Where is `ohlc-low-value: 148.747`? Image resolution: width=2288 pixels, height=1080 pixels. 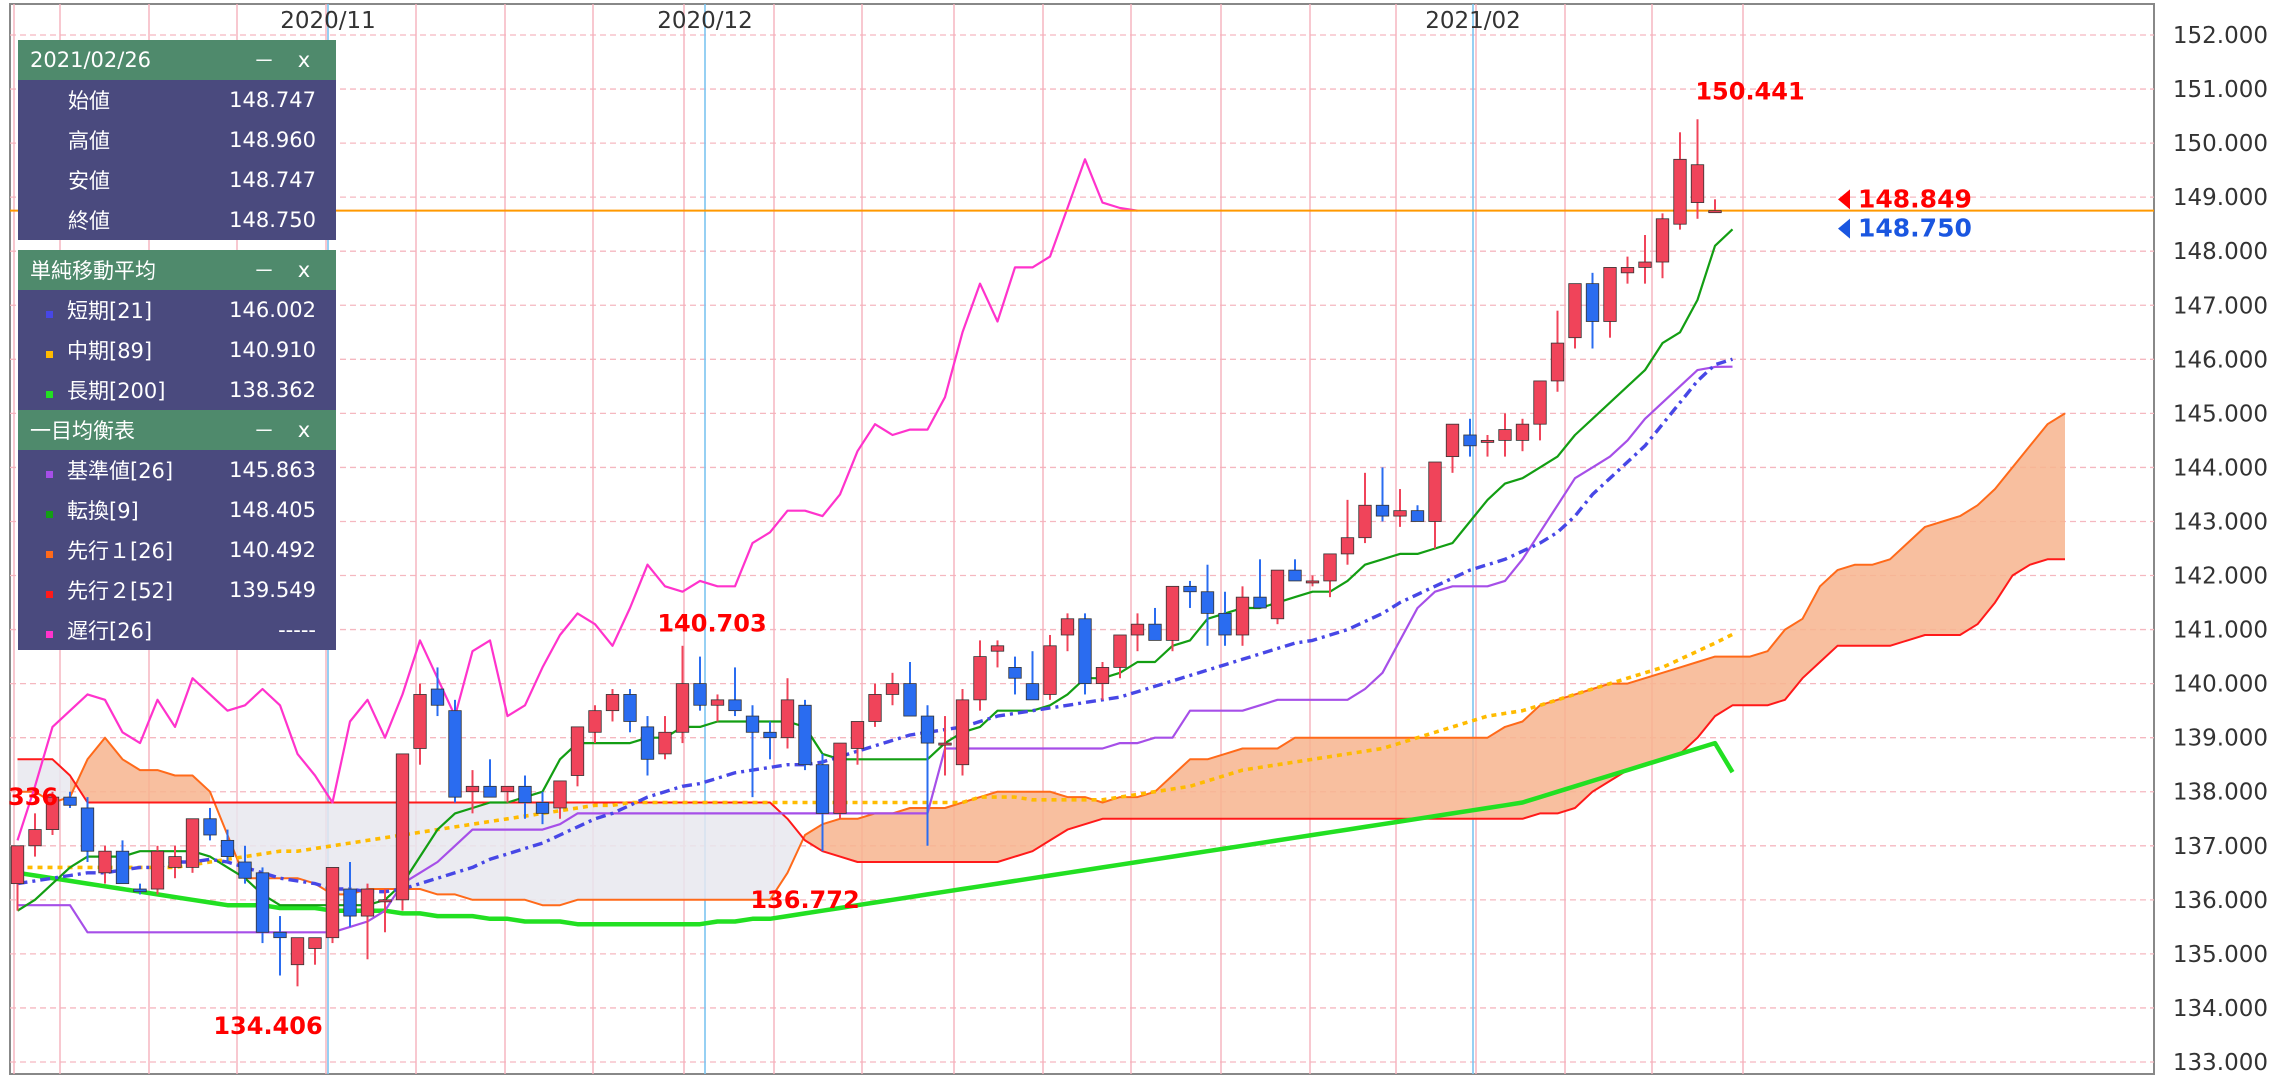
ohlc-low-value: 148.747 is located at coordinates (272, 180).